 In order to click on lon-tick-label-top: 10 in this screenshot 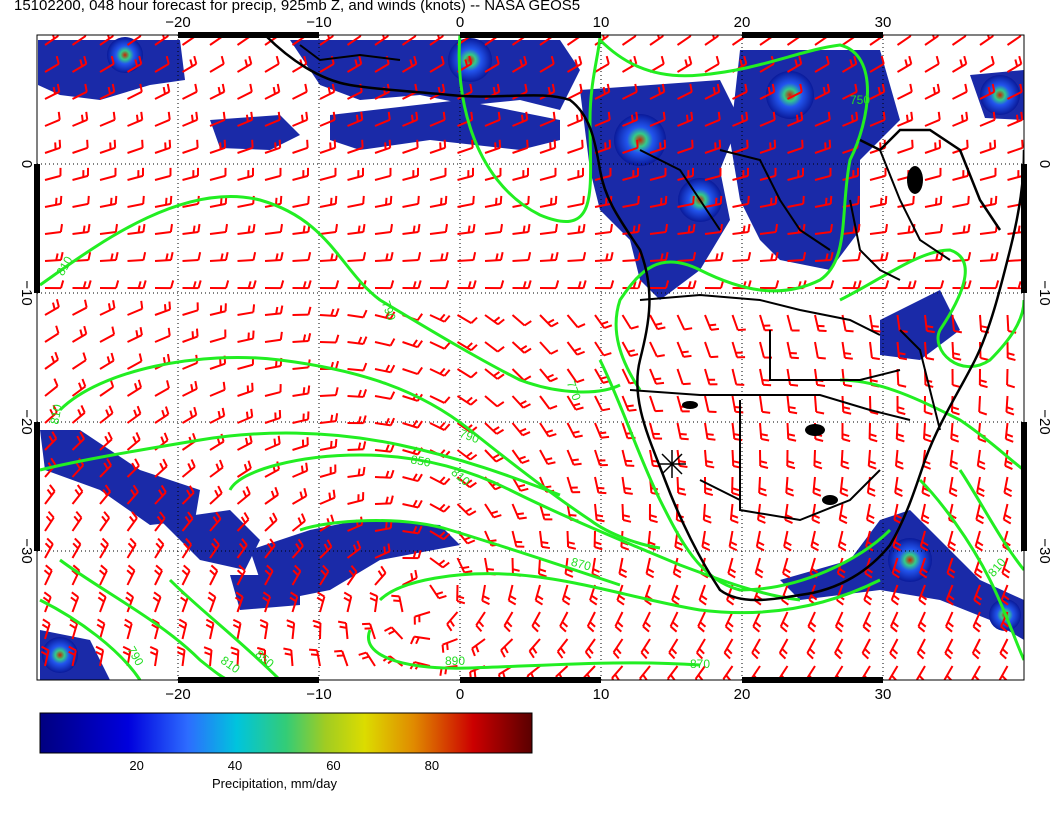, I will do `click(601, 22)`.